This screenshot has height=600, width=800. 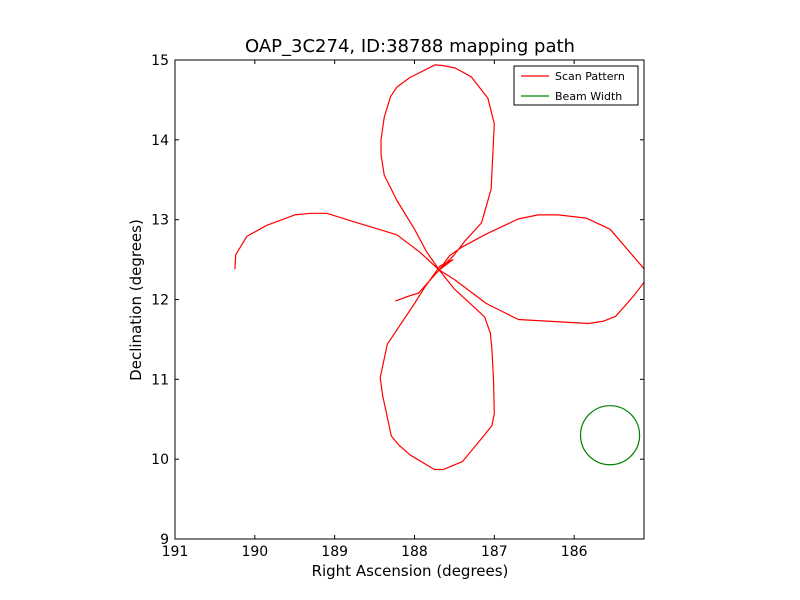 I want to click on y-tick-label: 13, so click(x=160, y=221).